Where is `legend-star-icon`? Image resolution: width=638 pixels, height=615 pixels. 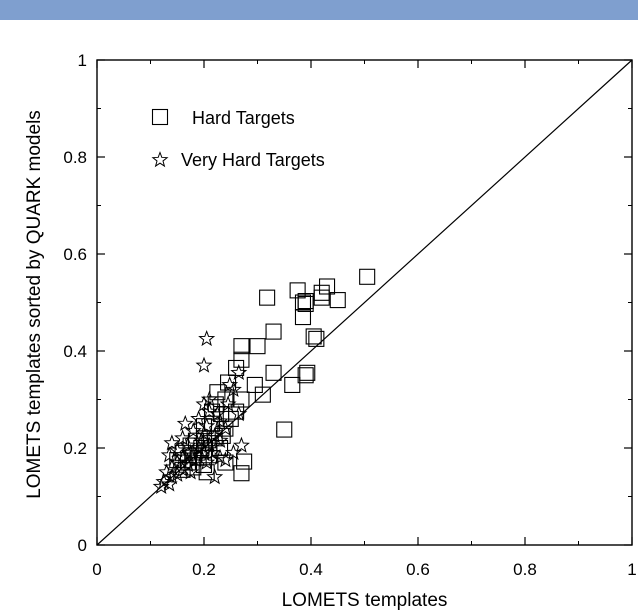
legend-star-icon is located at coordinates (160, 159).